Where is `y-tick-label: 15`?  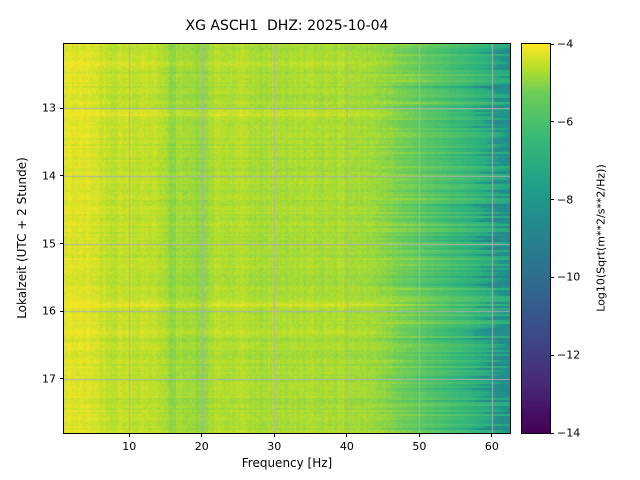
y-tick-label: 15 is located at coordinates (49, 244).